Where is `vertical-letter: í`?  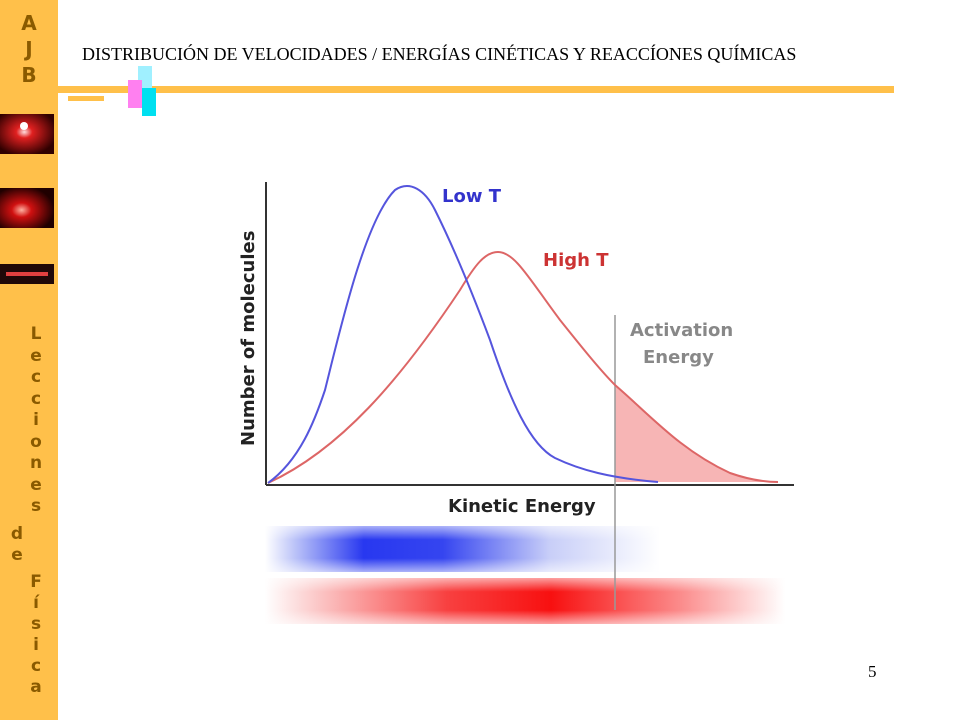
vertical-letter: í is located at coordinates (36, 603).